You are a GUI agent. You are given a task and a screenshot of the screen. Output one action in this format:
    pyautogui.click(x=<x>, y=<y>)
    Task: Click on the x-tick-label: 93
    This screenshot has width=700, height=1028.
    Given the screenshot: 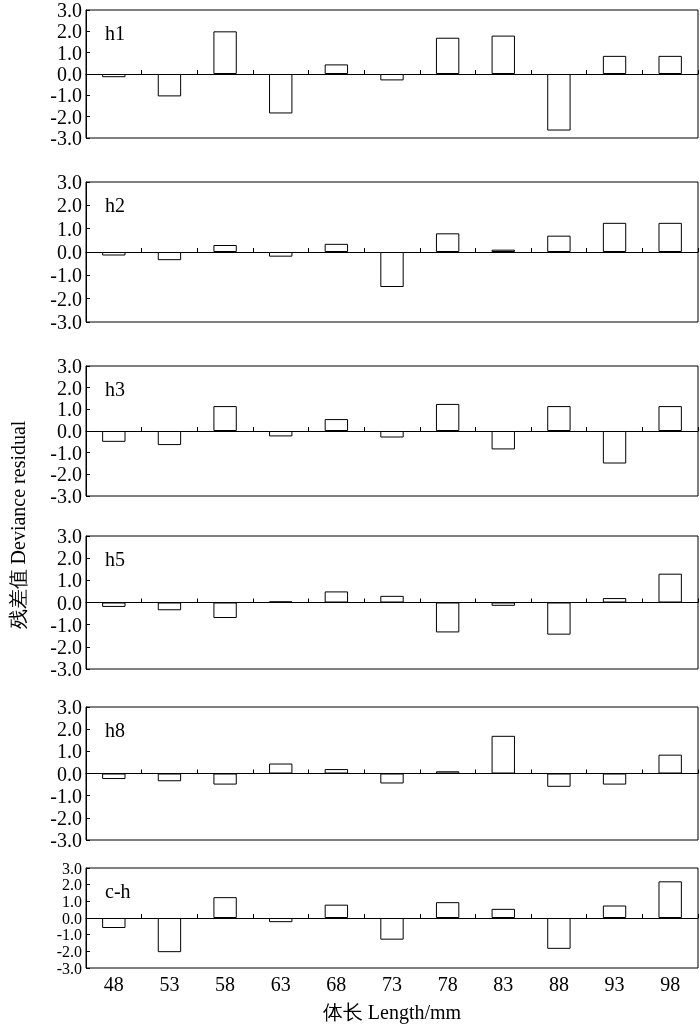 What is the action you would take?
    pyautogui.click(x=614, y=984)
    